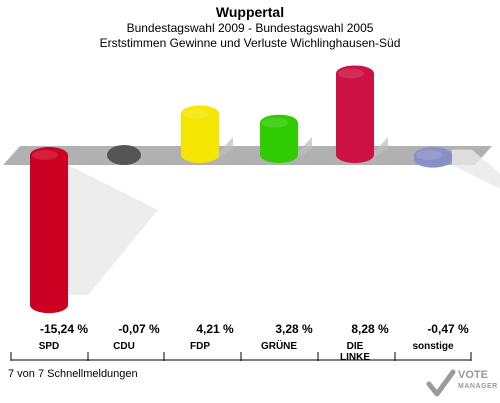 This screenshot has height=403, width=500. I want to click on value-label: -0,47 %, so click(448, 329).